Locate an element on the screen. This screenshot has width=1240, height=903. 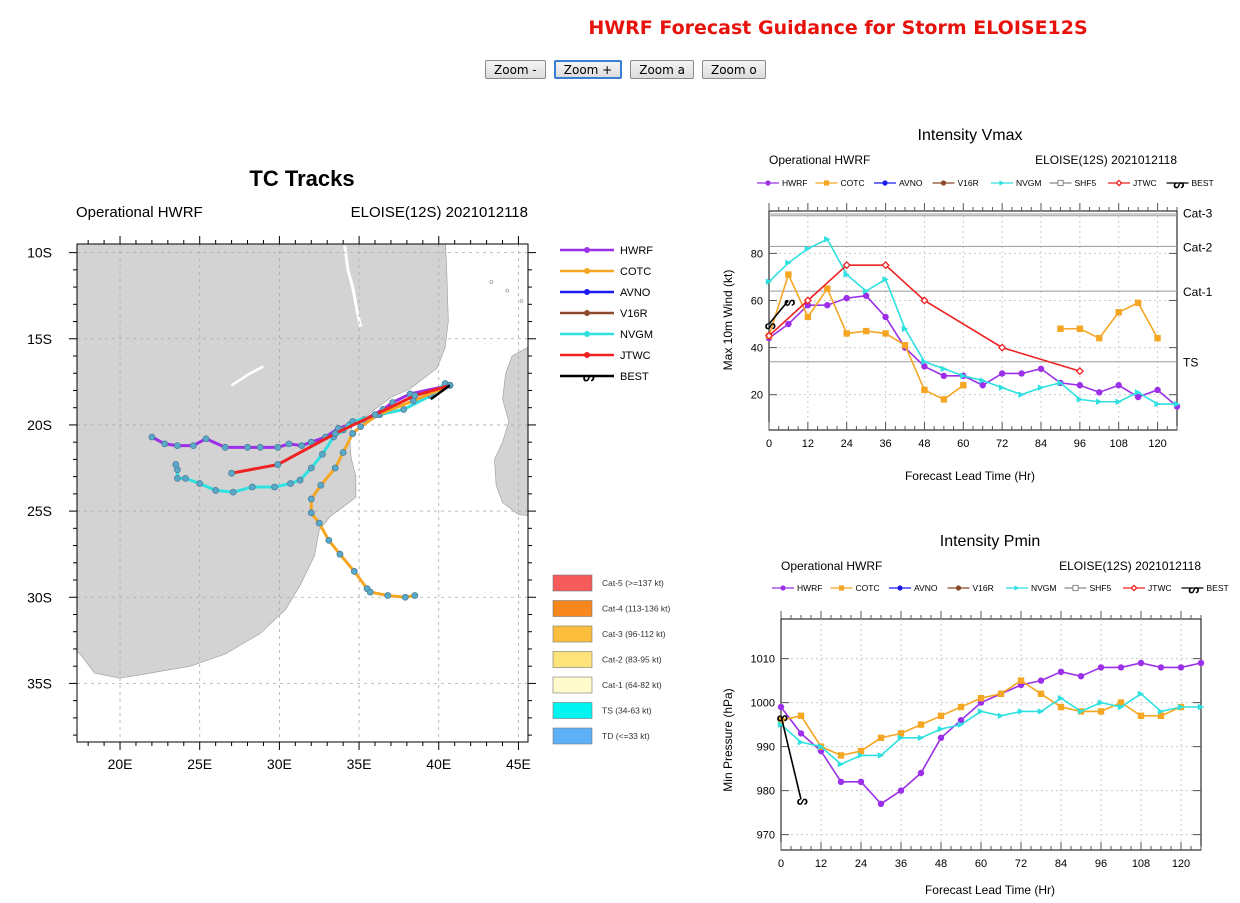
v16r-marker is located at coordinates (958, 588).